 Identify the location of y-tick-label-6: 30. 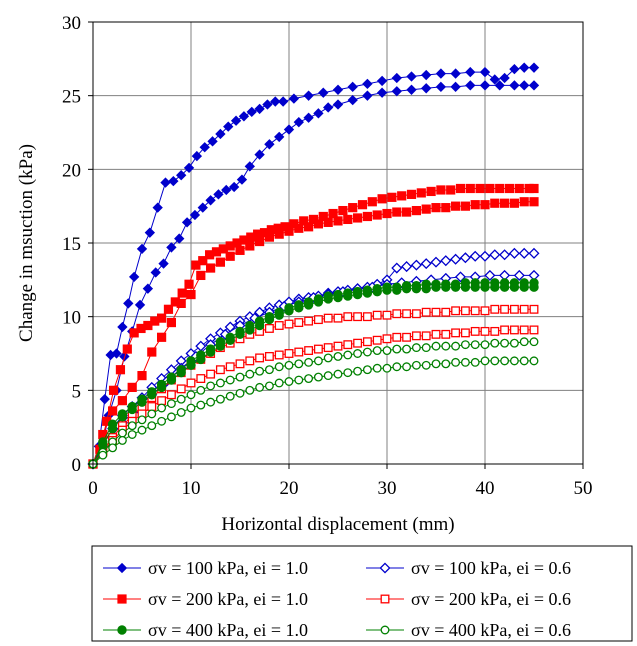
(71, 23).